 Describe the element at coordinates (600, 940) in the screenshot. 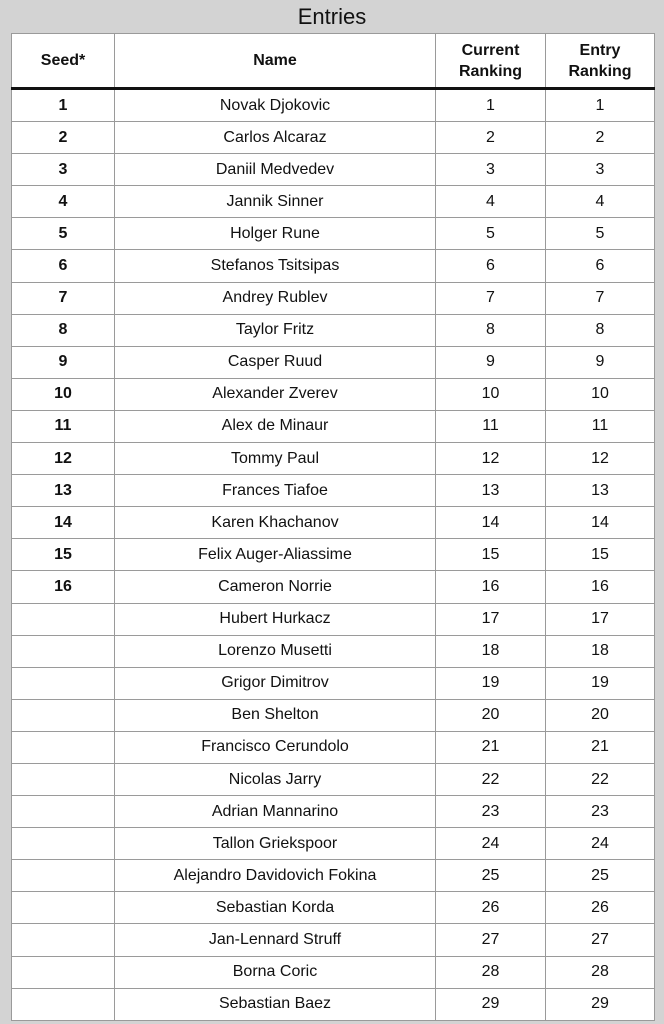

I see `cell-entry-ranking: 27` at that location.